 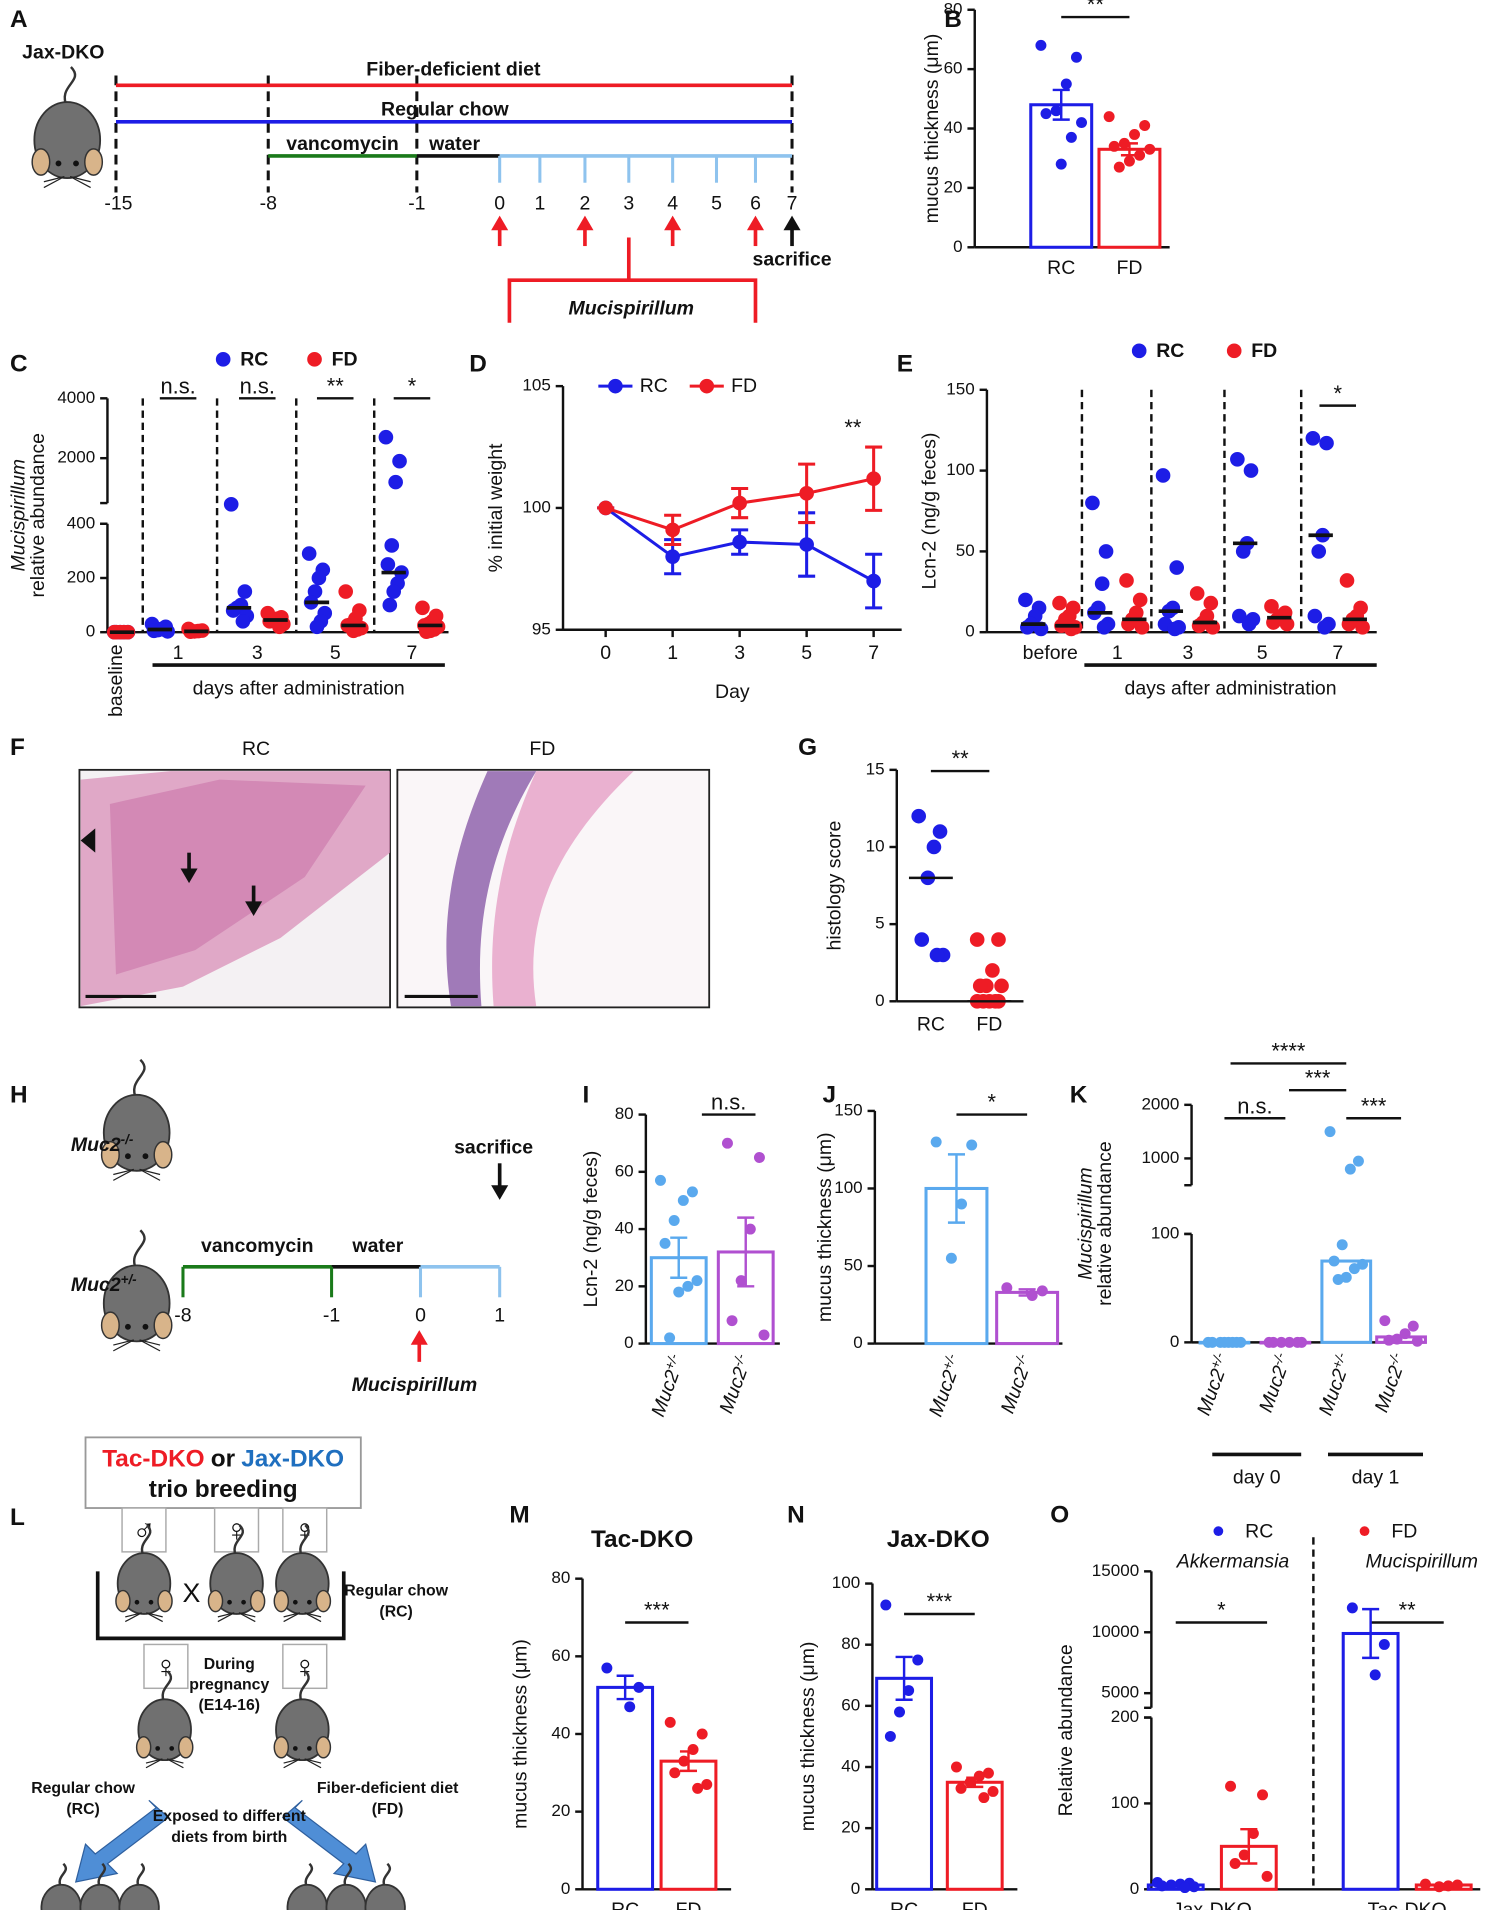 I want to click on symbol-box, so click(x=305, y=1666).